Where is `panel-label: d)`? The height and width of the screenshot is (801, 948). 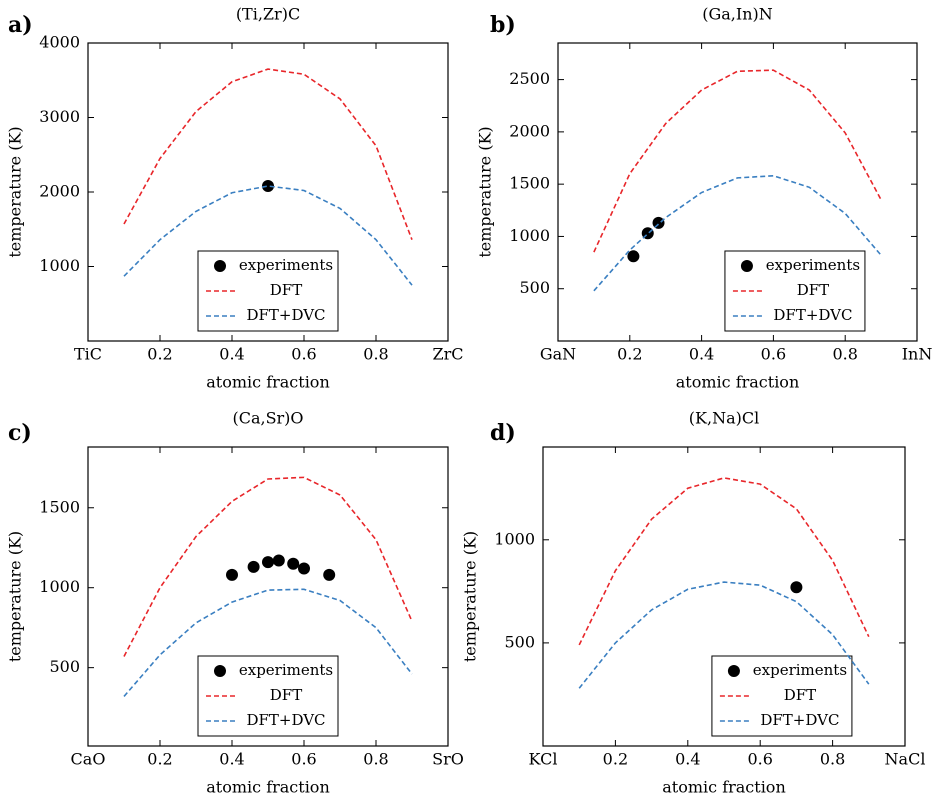
panel-label: d) is located at coordinates (503, 433).